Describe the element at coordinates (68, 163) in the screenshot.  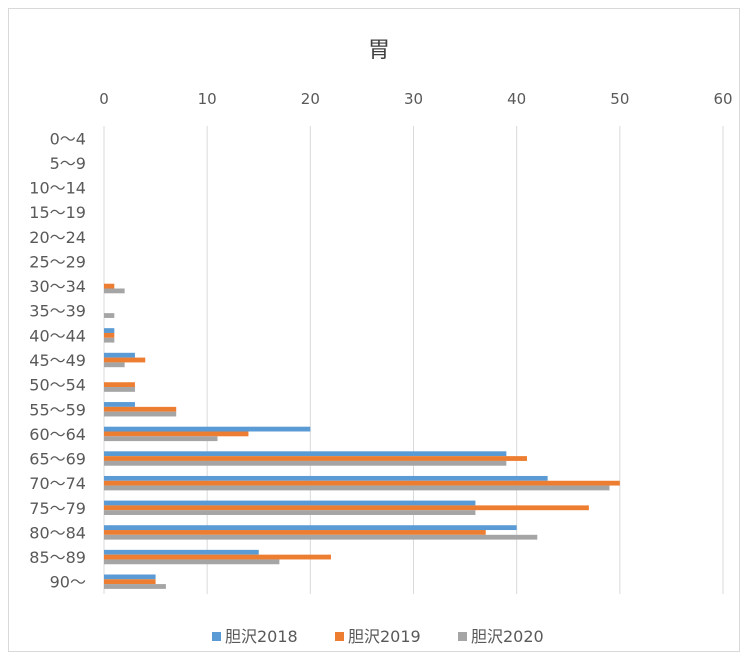
I see `category-label: 5～9` at that location.